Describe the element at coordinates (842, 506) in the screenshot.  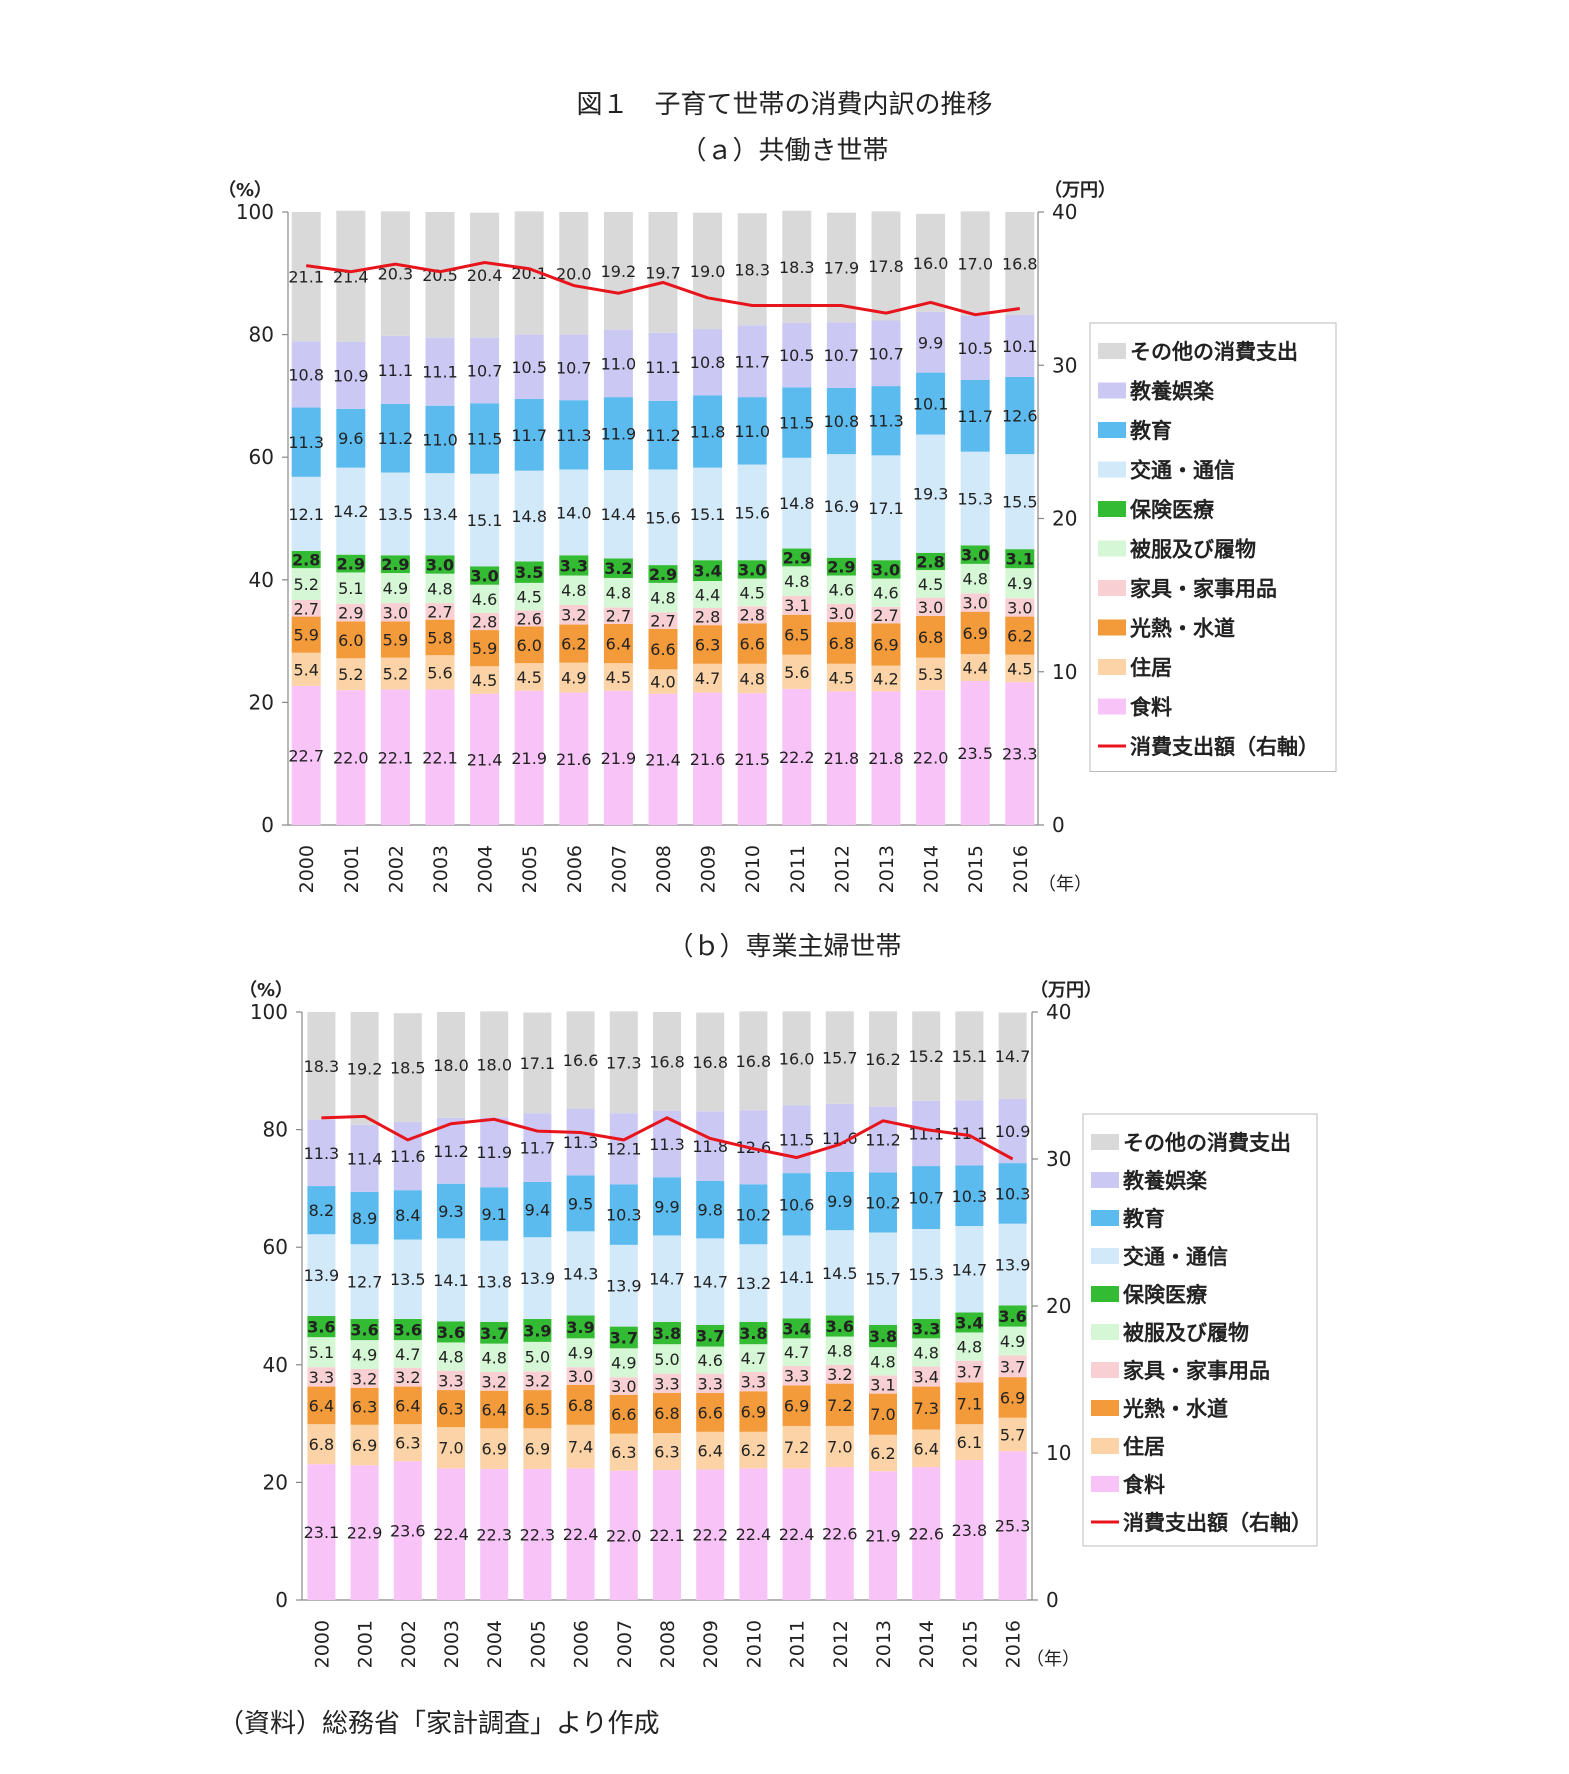
I see `data-label: 16.9` at that location.